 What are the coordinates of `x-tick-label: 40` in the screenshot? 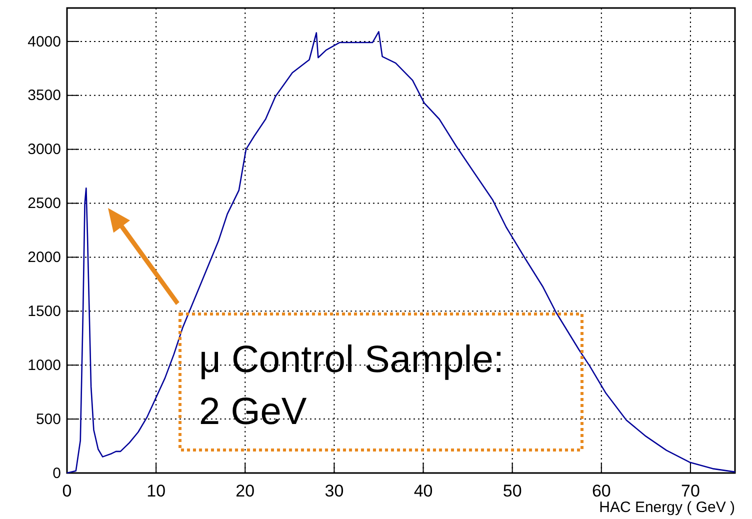 It's located at (423, 490).